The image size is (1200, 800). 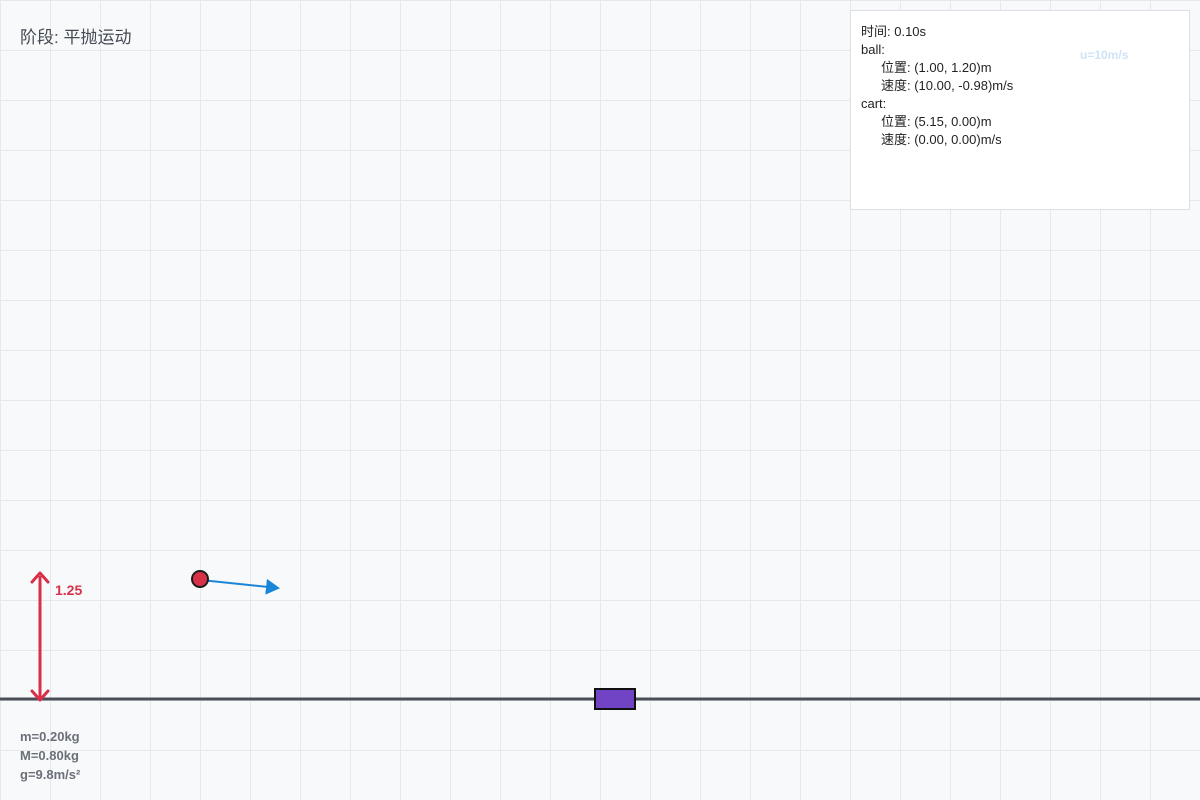 I want to click on cart-position: 位置: (5.15, 0.00)m, so click(x=936, y=121).